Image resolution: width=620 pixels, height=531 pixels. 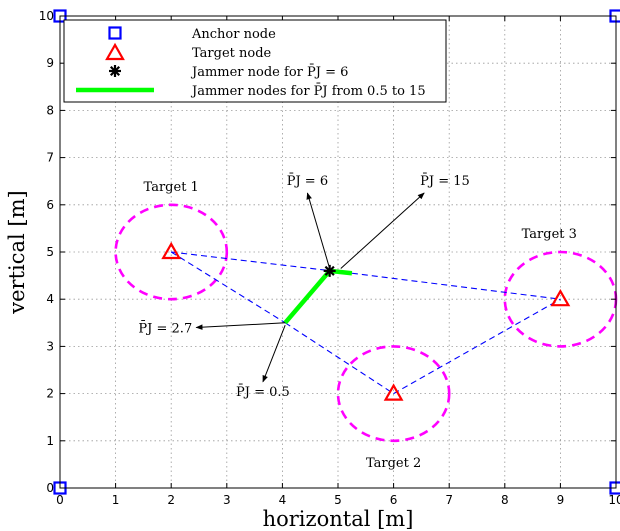 I want to click on y-tick-label: 5, so click(x=50, y=252).